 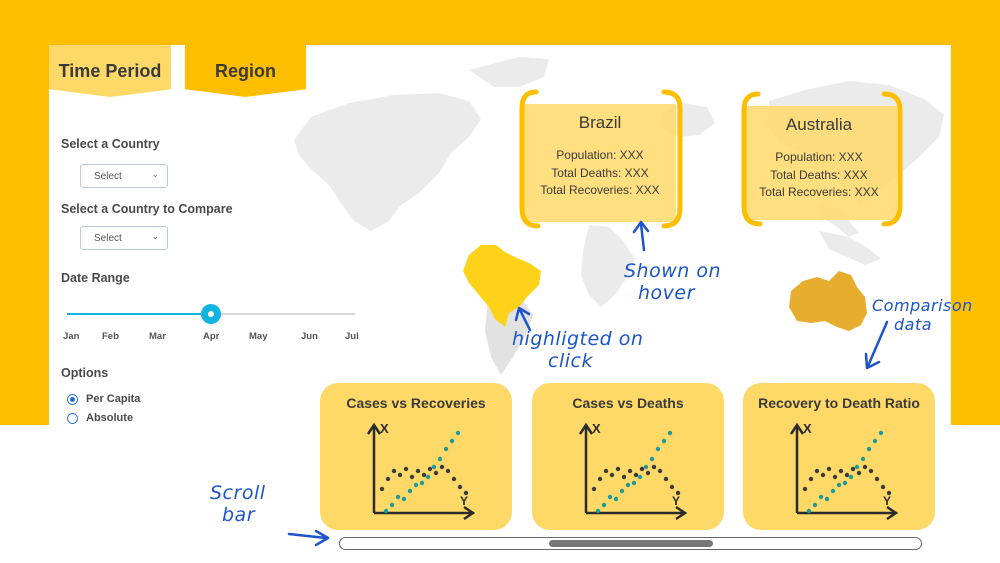 I want to click on date-range-label: Date Range, so click(x=95, y=278).